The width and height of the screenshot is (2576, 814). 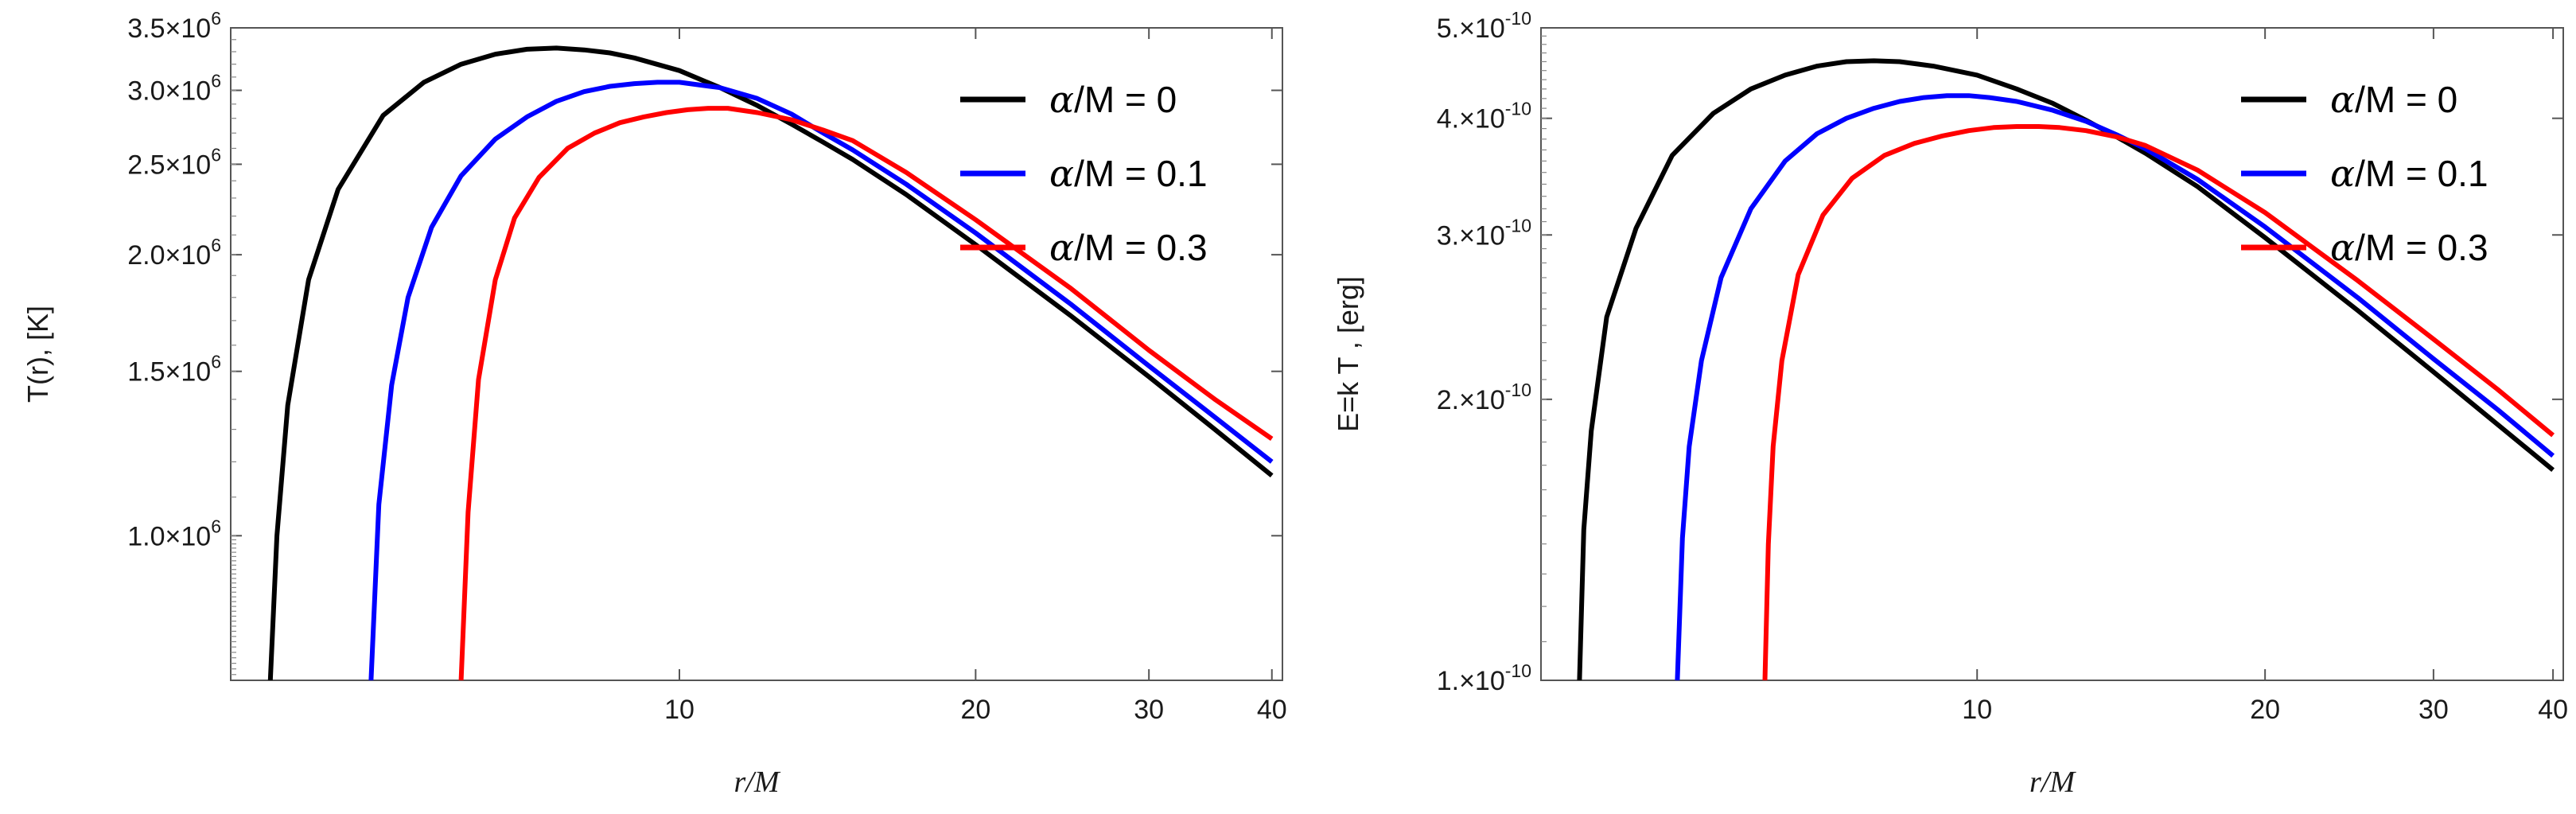 I want to click on left-y-tick-label: 1.0×10⁶, so click(x=174, y=533).